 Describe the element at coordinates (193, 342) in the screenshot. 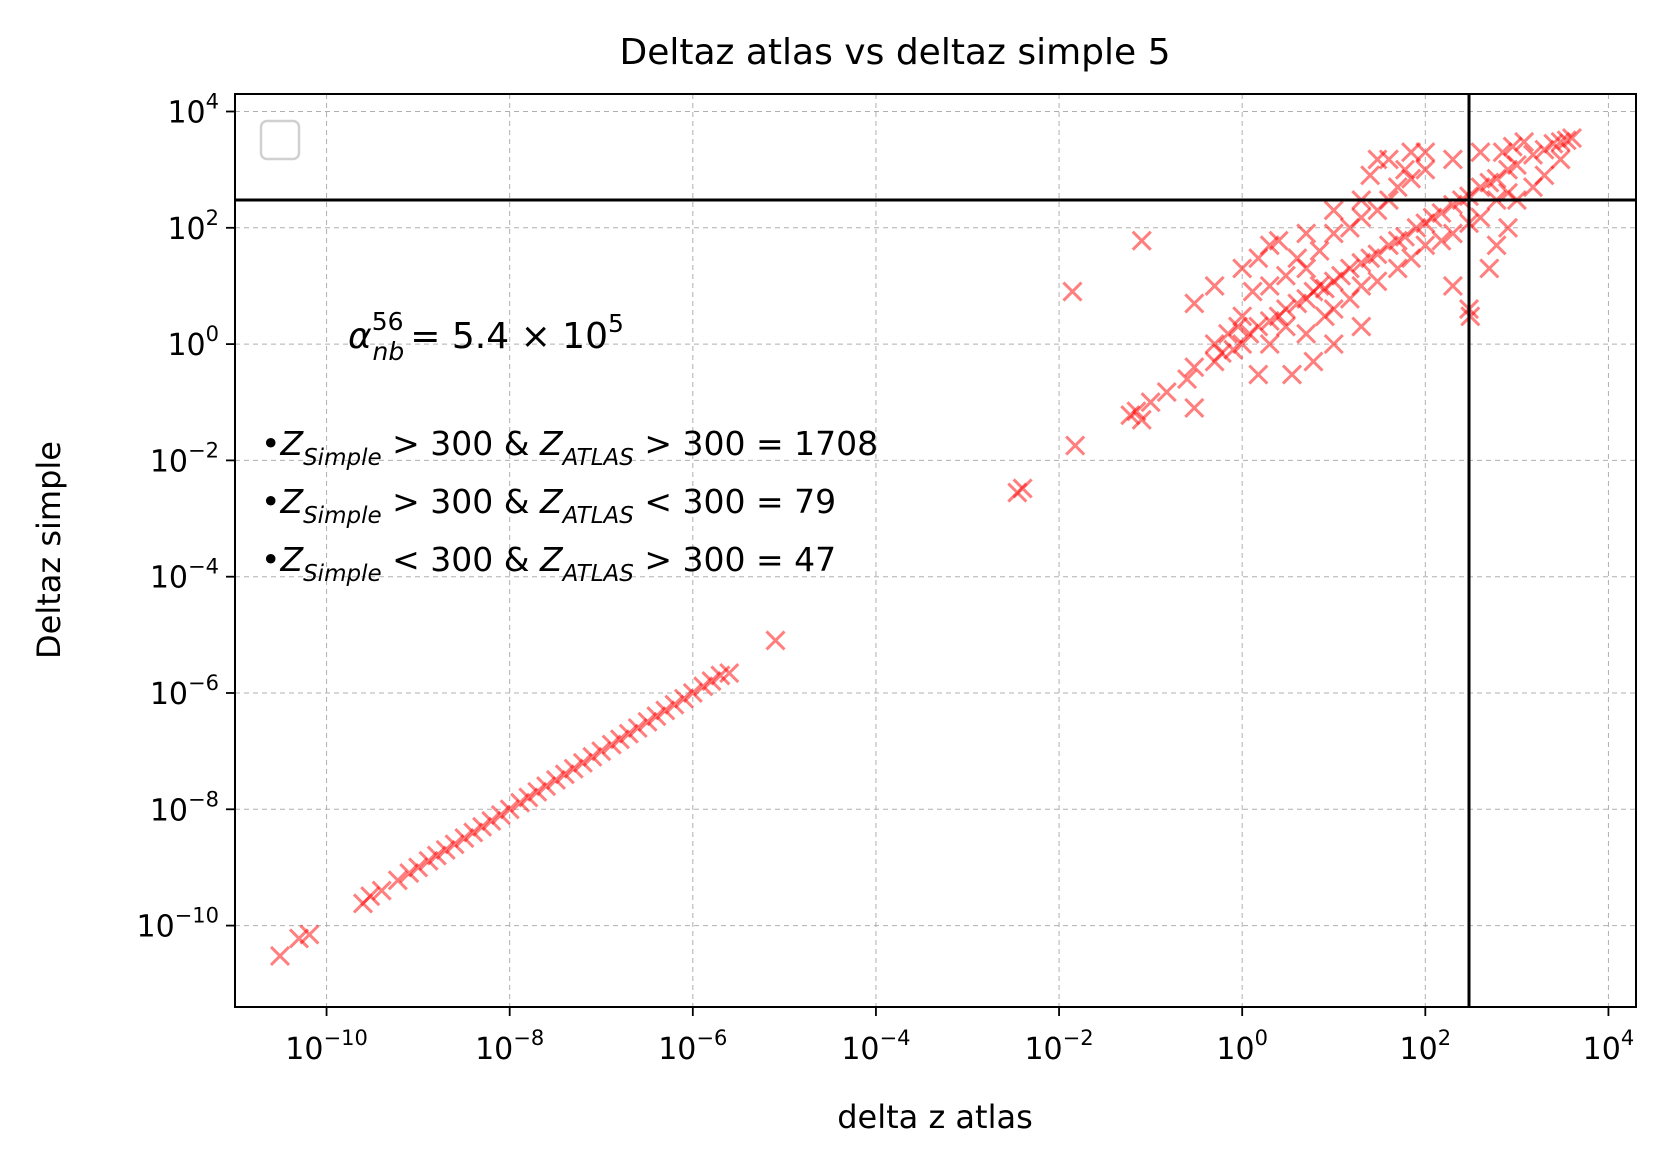

I see `y-tick-label: 10⁰` at that location.